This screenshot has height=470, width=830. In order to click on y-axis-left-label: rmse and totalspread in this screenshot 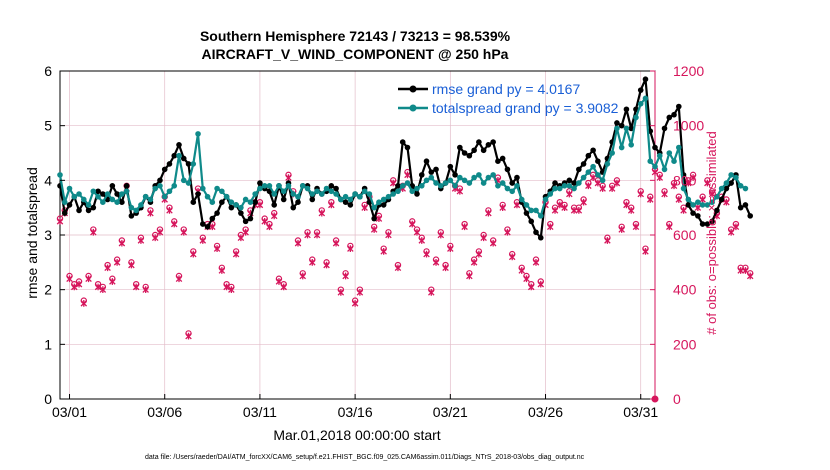, I will do `click(32, 233)`.